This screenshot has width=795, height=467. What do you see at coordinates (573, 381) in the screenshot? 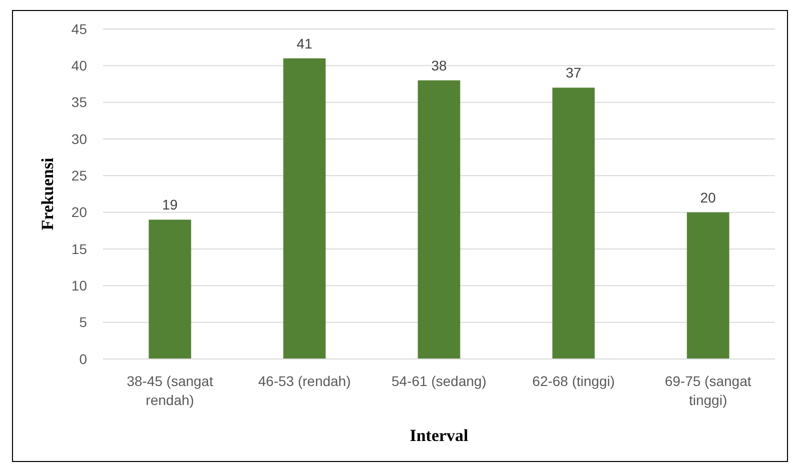
I see `x-tick-label: 62-68 (tinggi)` at bounding box center [573, 381].